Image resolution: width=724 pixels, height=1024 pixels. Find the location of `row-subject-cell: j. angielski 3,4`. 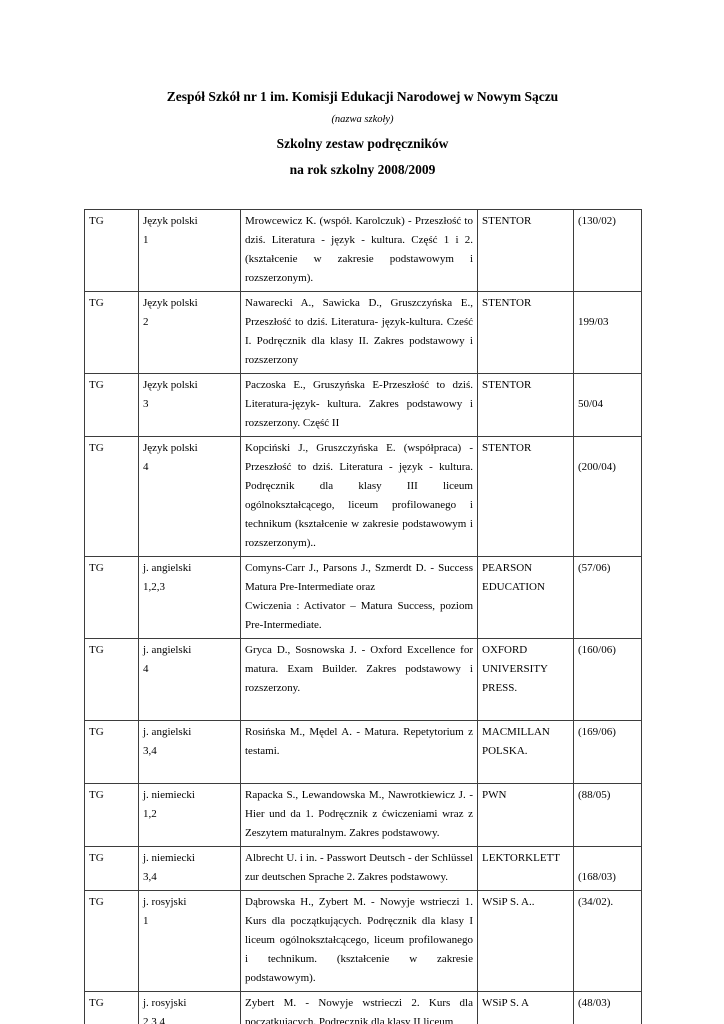

row-subject-cell: j. angielski 3,4 is located at coordinates (189, 752).